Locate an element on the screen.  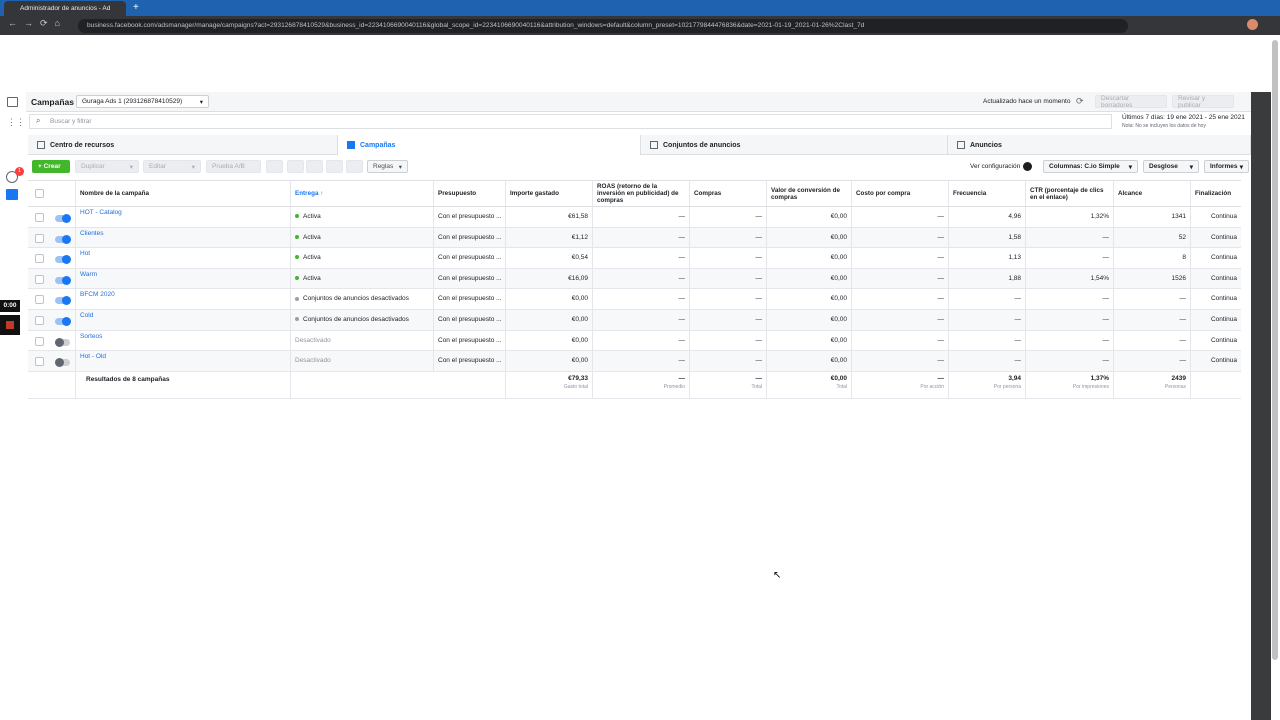
total-value: €0,00 is located at coordinates (838, 378).